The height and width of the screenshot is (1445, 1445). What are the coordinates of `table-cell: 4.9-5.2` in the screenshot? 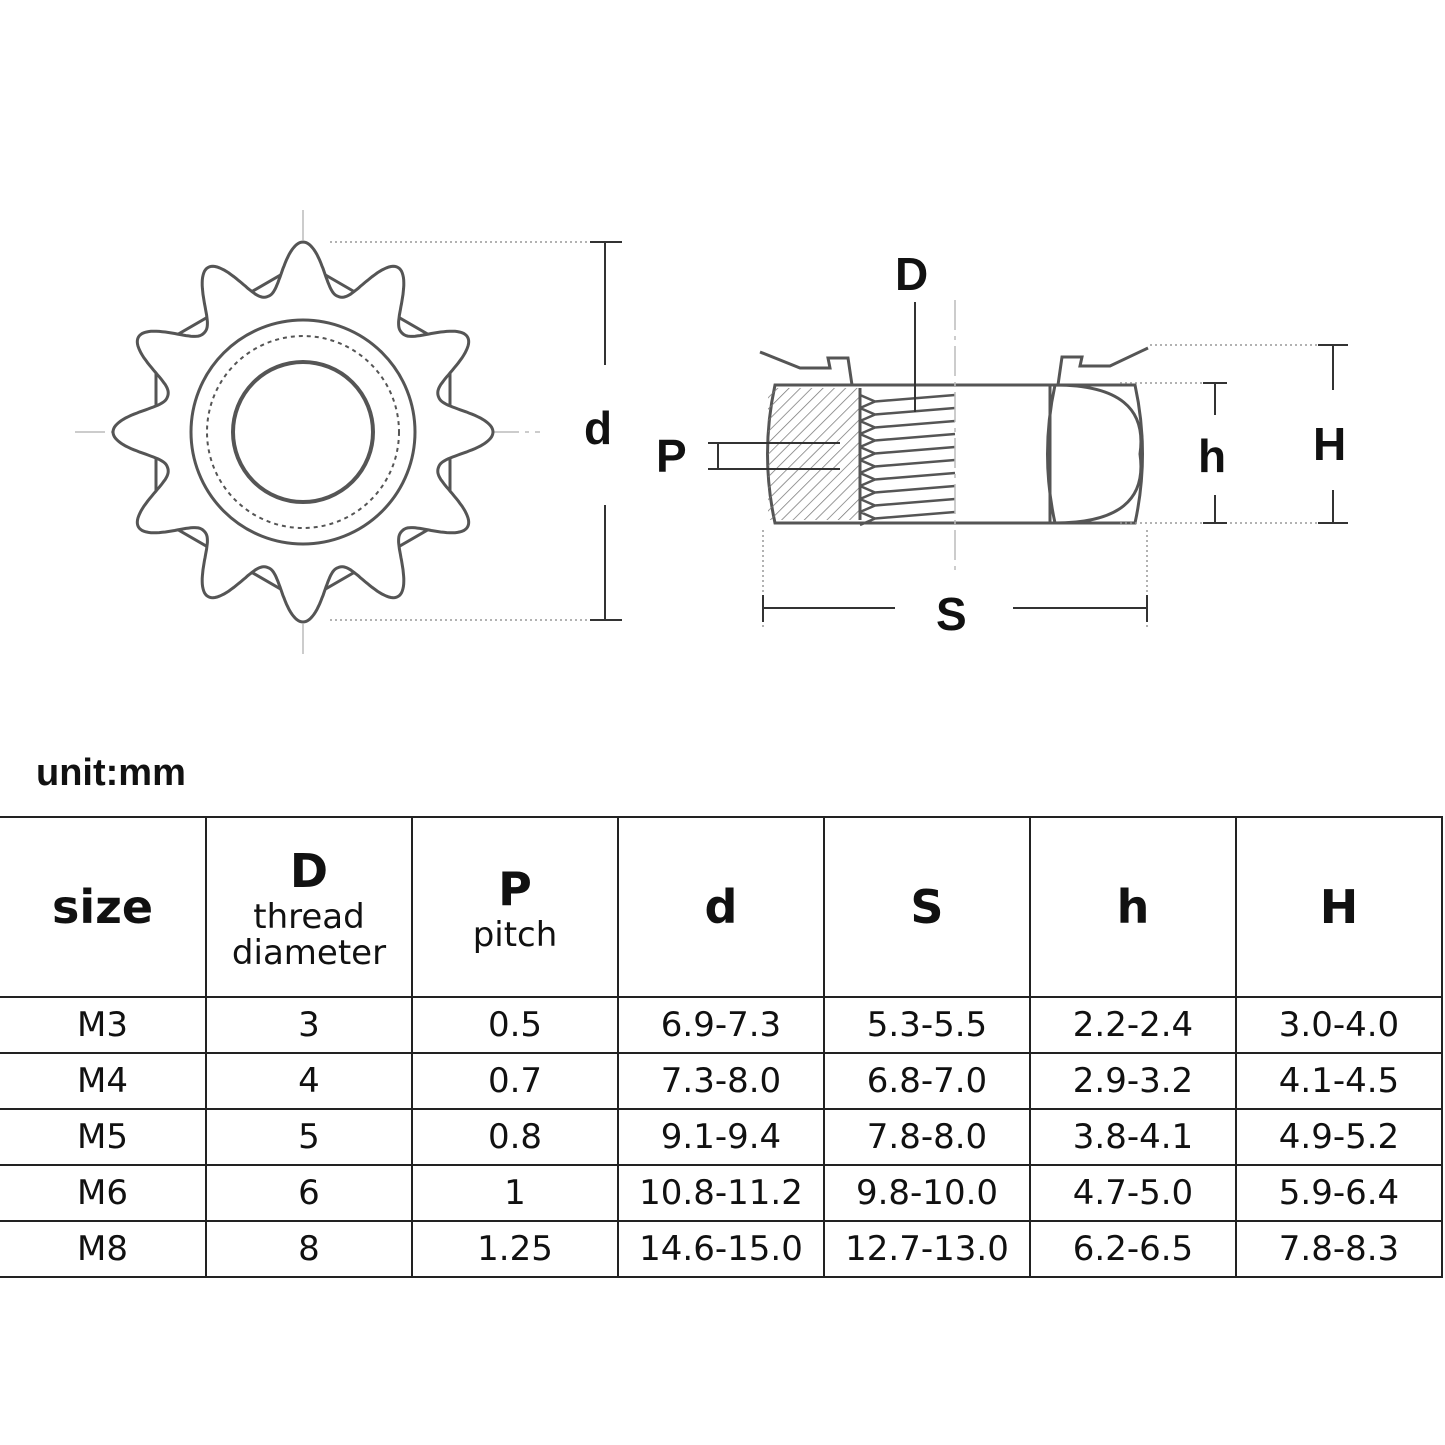 It's located at (1339, 1137).